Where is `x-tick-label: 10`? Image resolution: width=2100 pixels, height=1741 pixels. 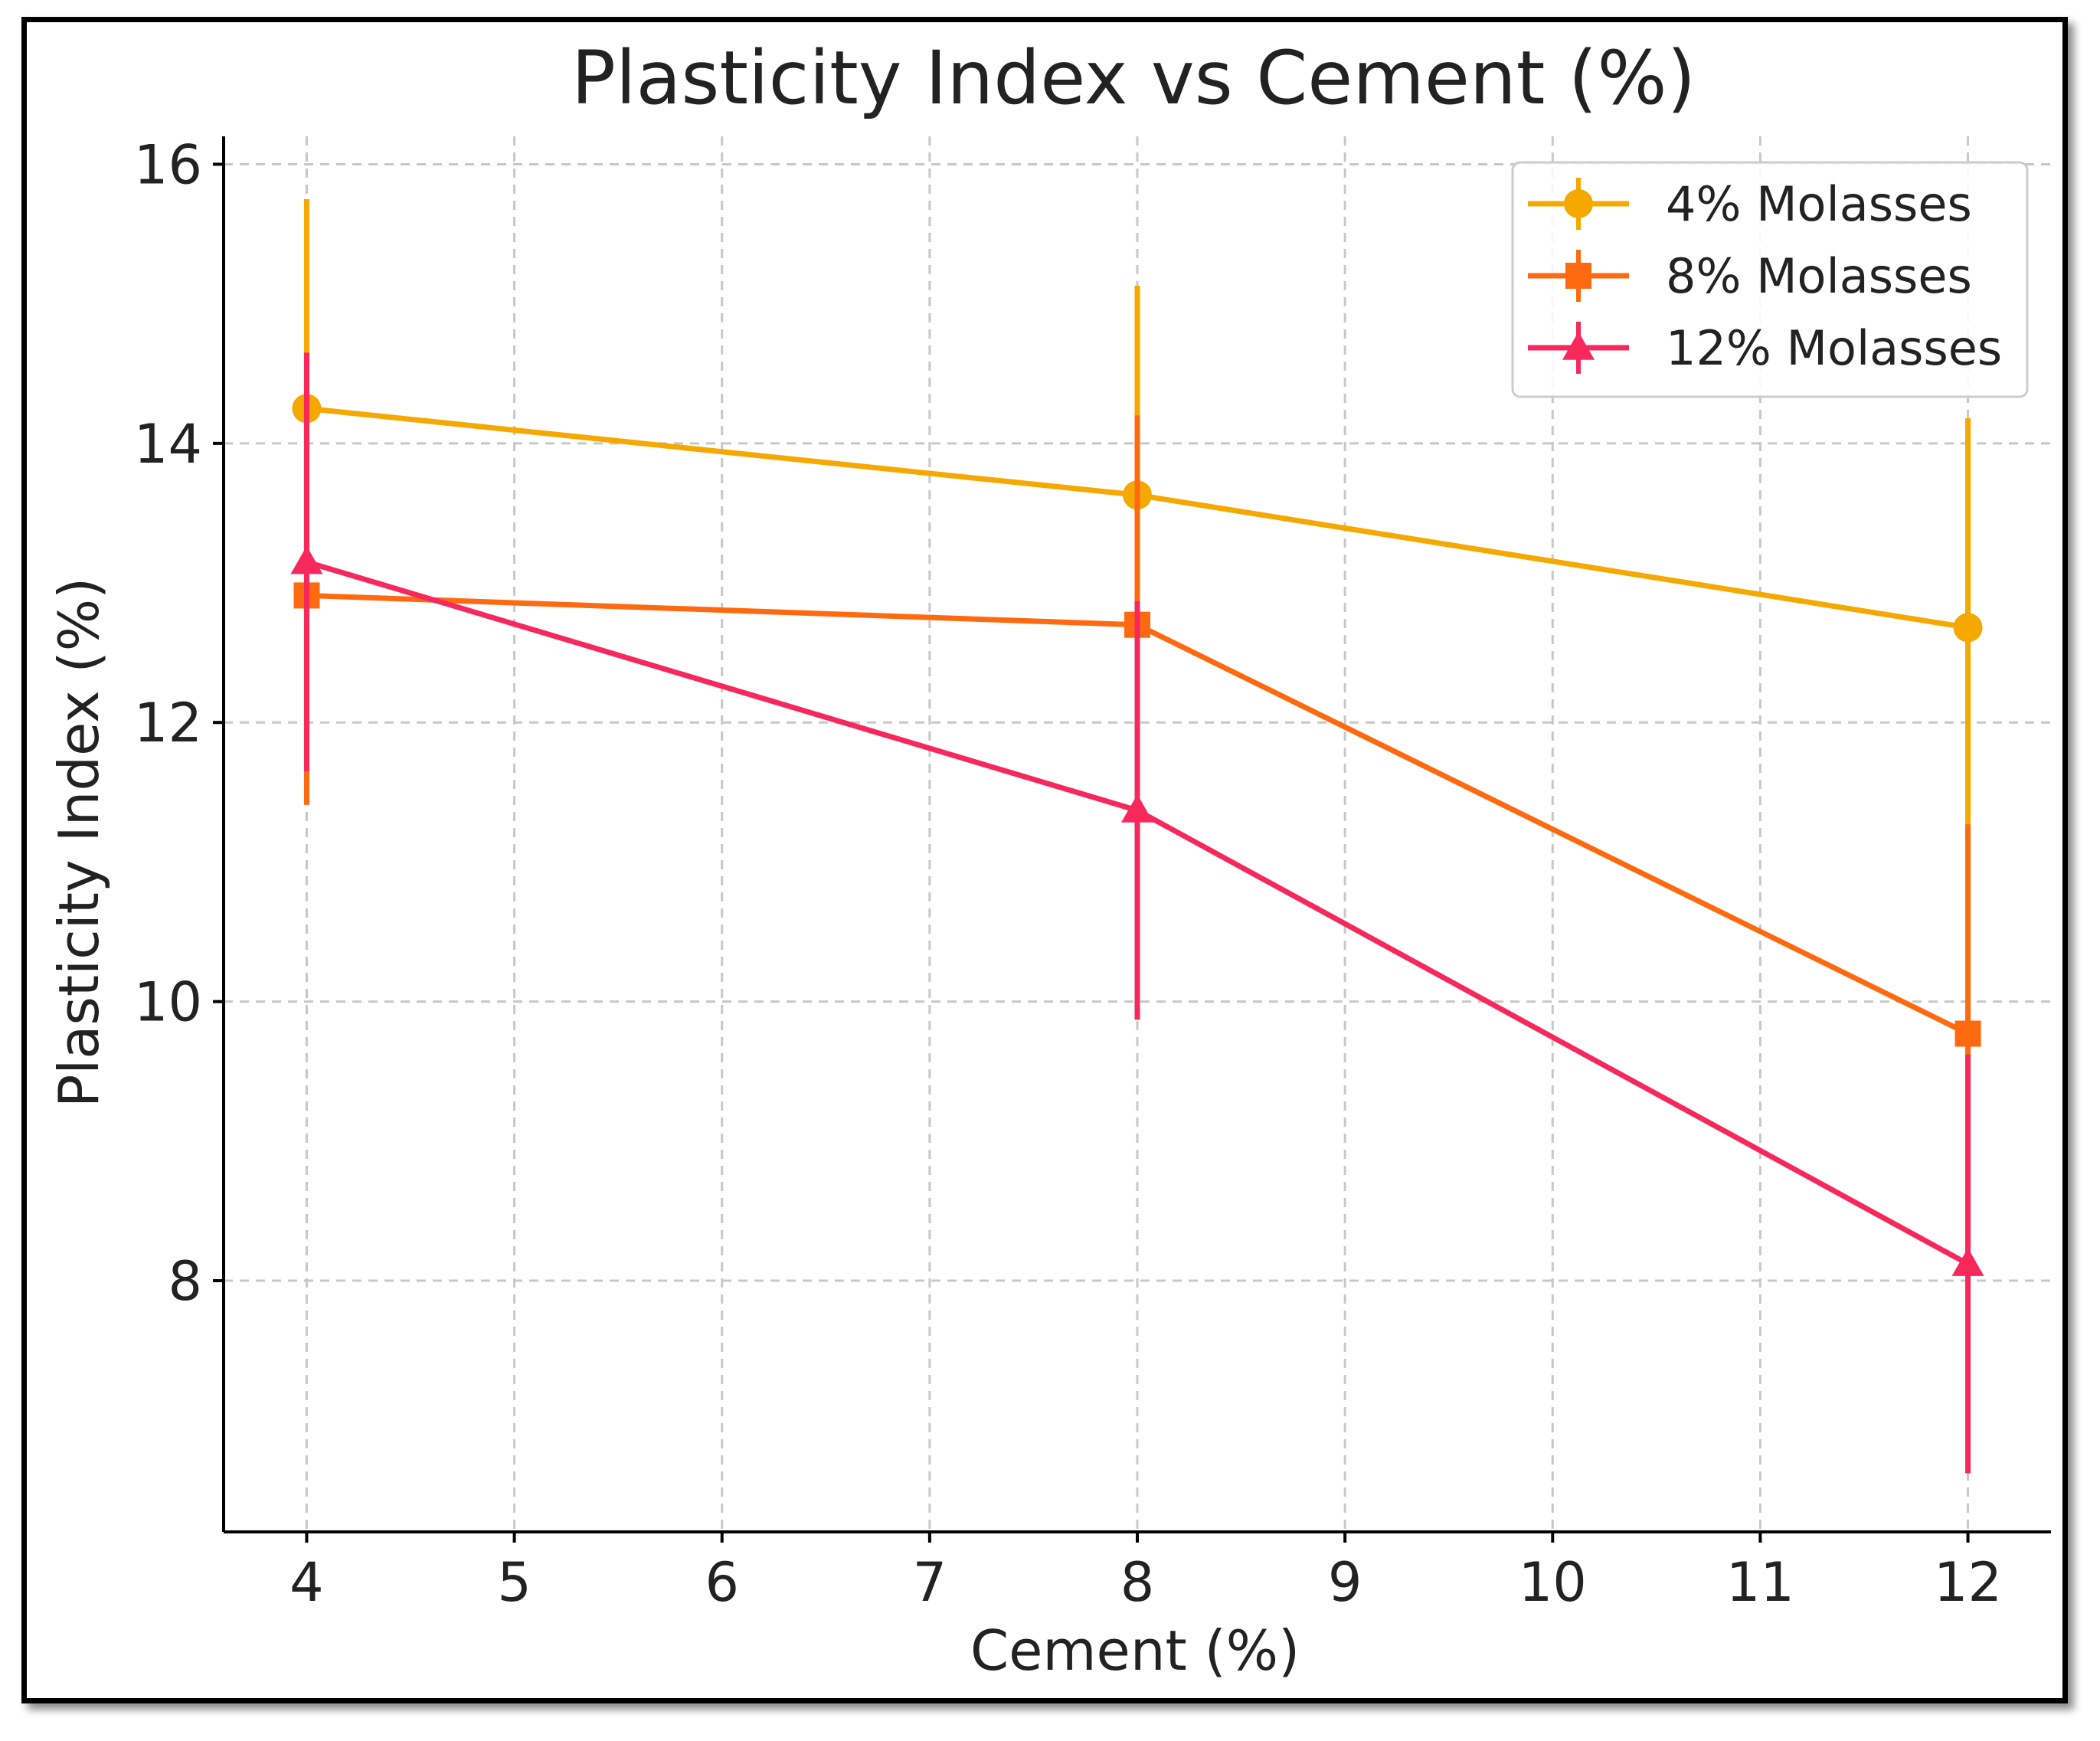
x-tick-label: 10 is located at coordinates (1553, 1583).